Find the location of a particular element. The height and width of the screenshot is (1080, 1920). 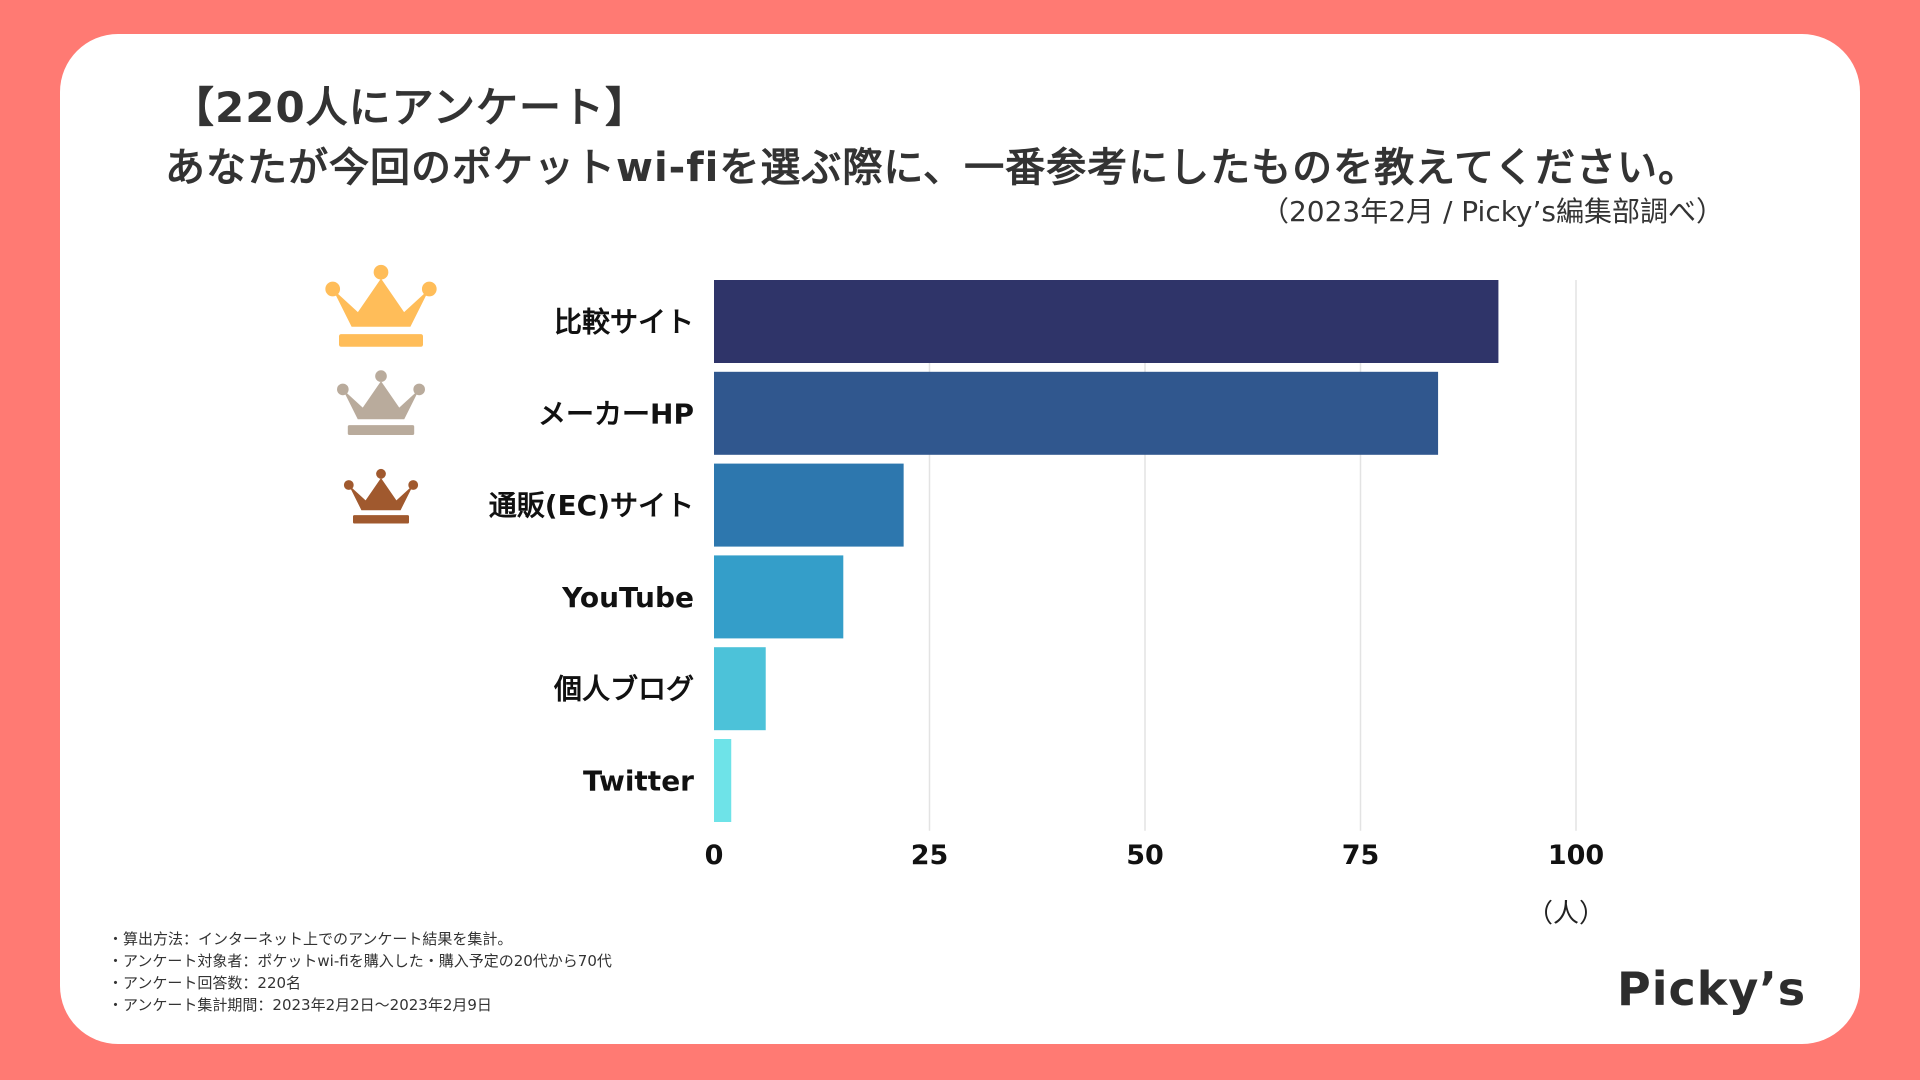

silver-crown-icon is located at coordinates (381, 403).